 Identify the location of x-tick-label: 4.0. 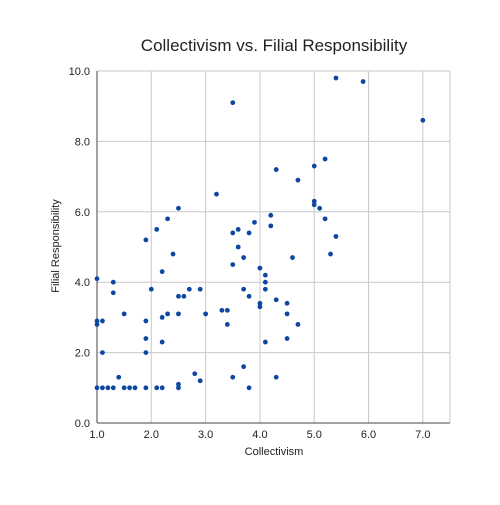
(259, 435).